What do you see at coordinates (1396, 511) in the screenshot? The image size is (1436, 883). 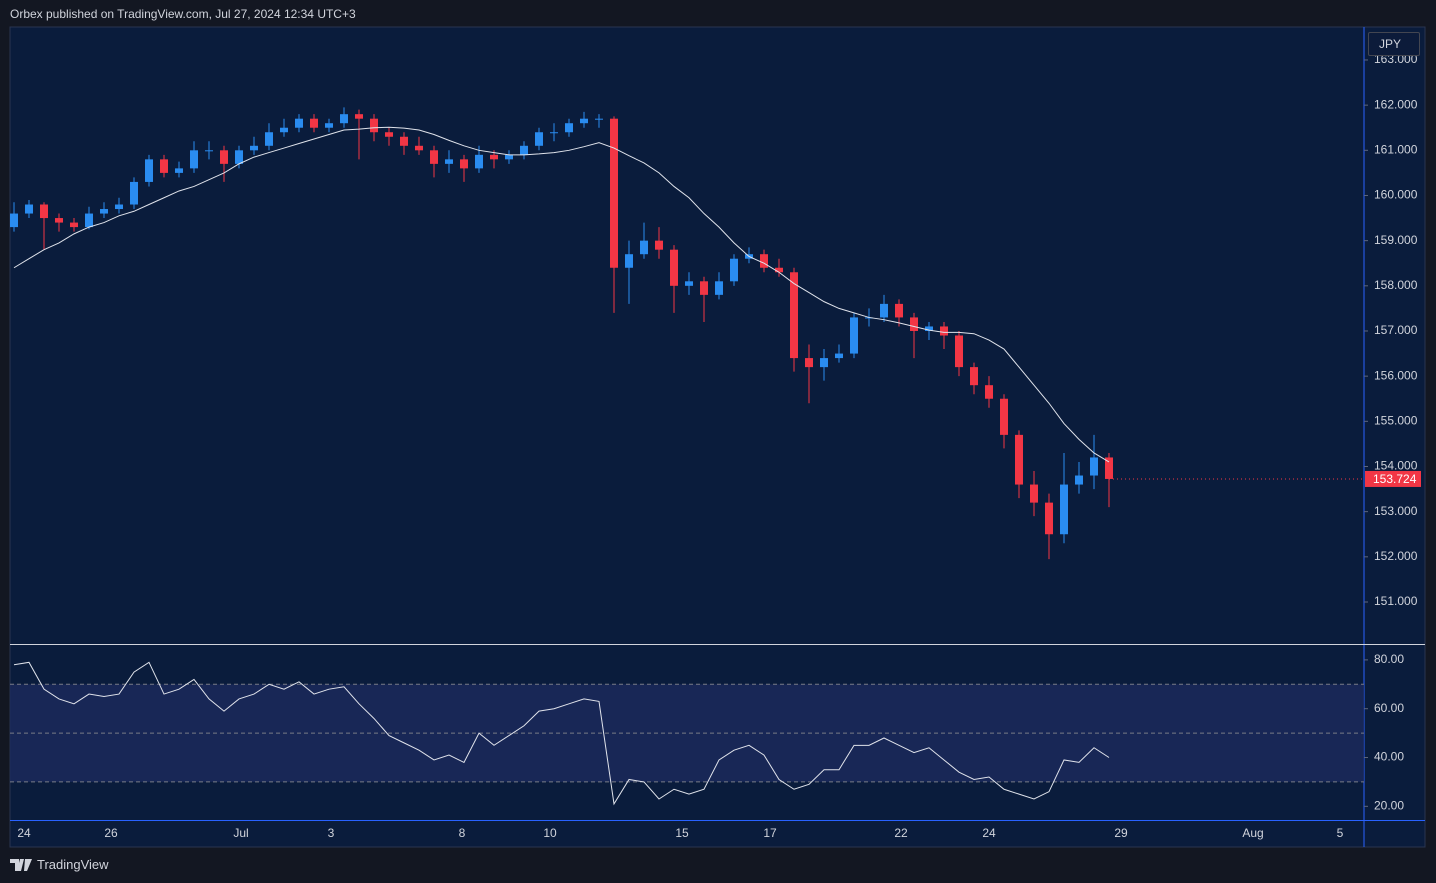 I see `y-tick-label: 153.000` at bounding box center [1396, 511].